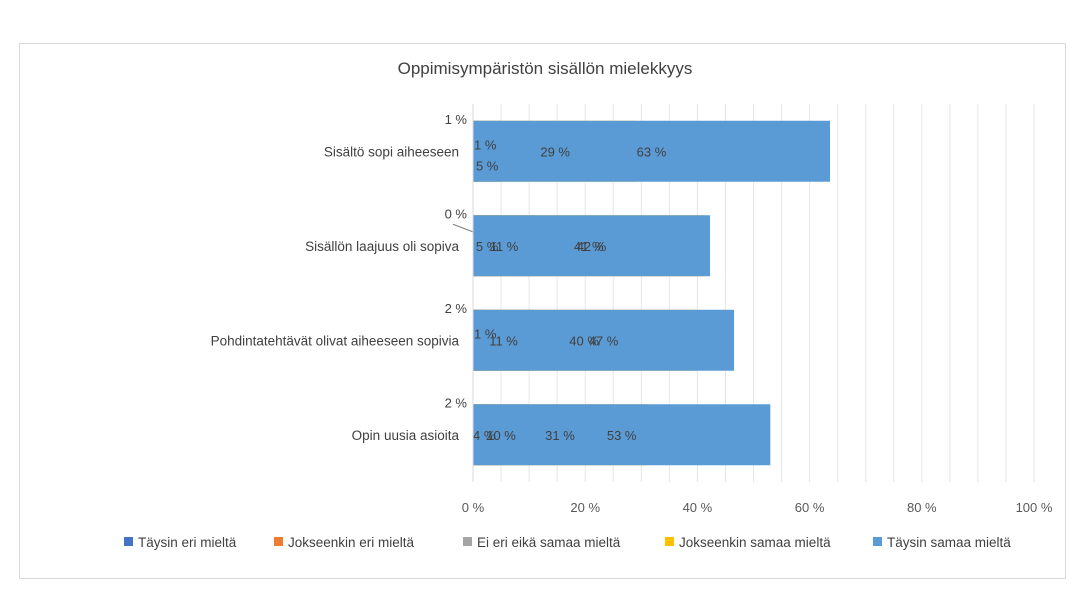 This screenshot has width=1088, height=607. I want to click on data-label: 10 %, so click(501, 435).